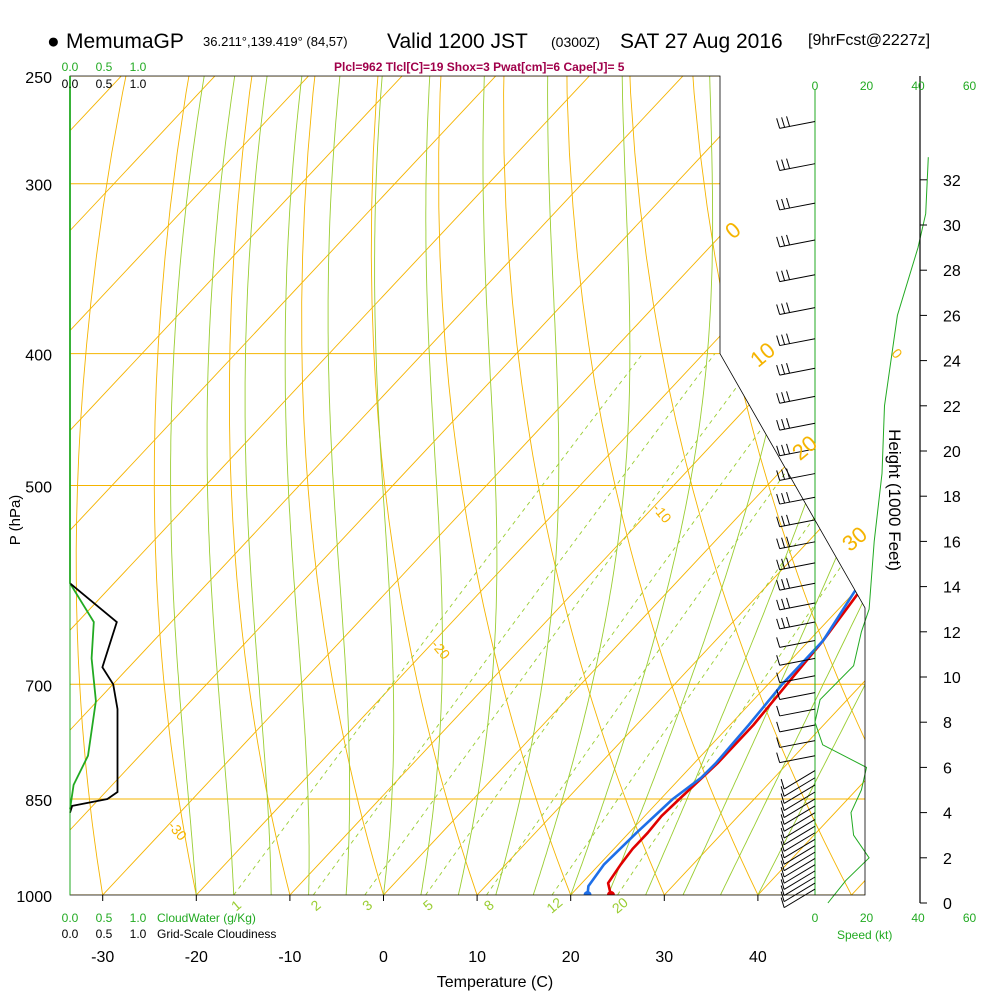  I want to click on mixing-ratio-line, so click(741, 624).